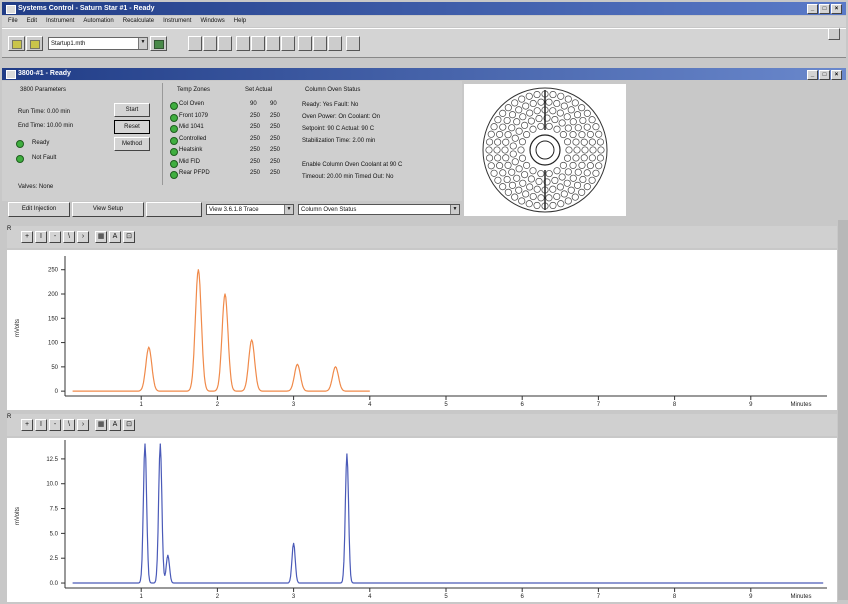  Describe the element at coordinates (11, 74) in the screenshot. I see `instrument-icon` at that location.